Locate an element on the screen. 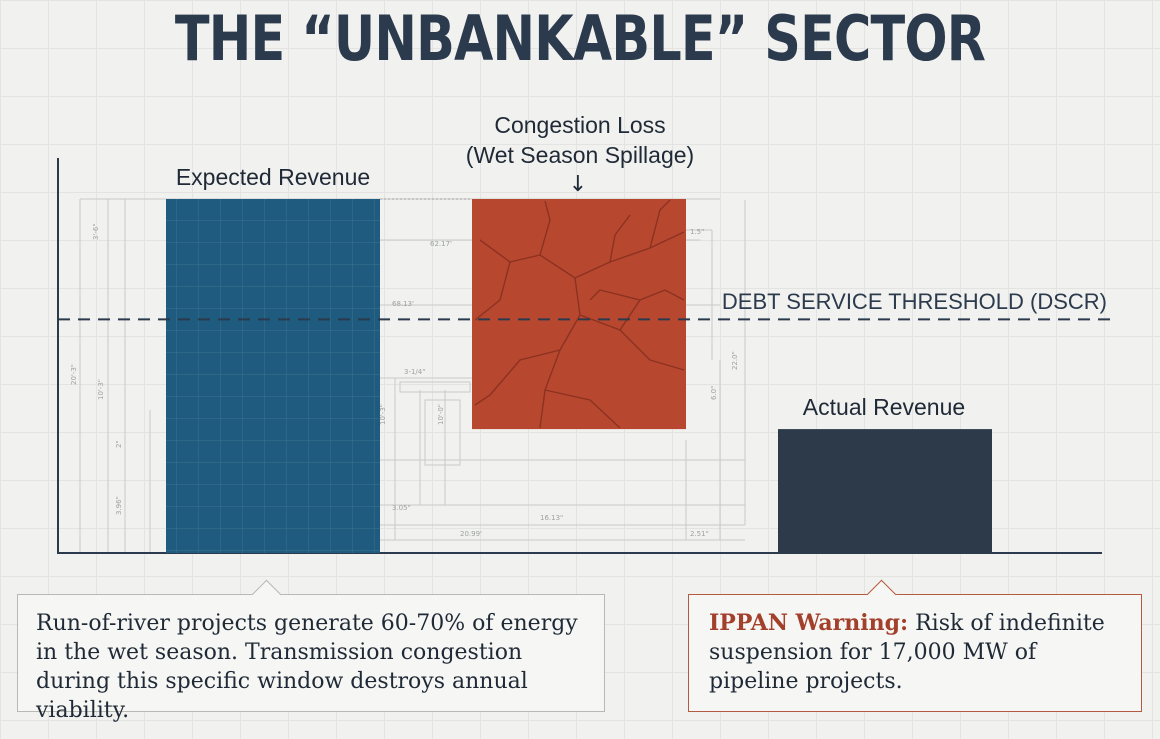 This screenshot has width=1160, height=739. crack-texture is located at coordinates (579, 314).